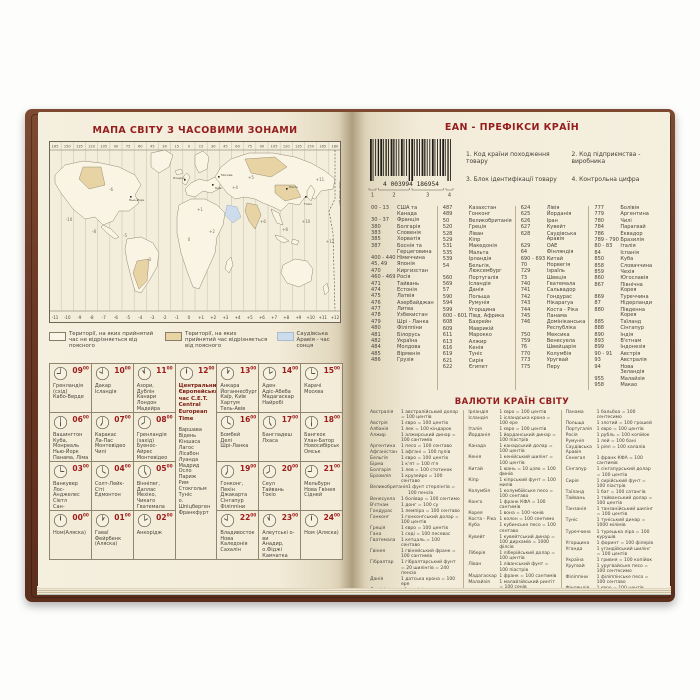 This screenshot has height=700, width=700. What do you see at coordinates (426, 534) in the screenshot?
I see `currency-entry-value: 1 седі = 100 песевас` at bounding box center [426, 534].